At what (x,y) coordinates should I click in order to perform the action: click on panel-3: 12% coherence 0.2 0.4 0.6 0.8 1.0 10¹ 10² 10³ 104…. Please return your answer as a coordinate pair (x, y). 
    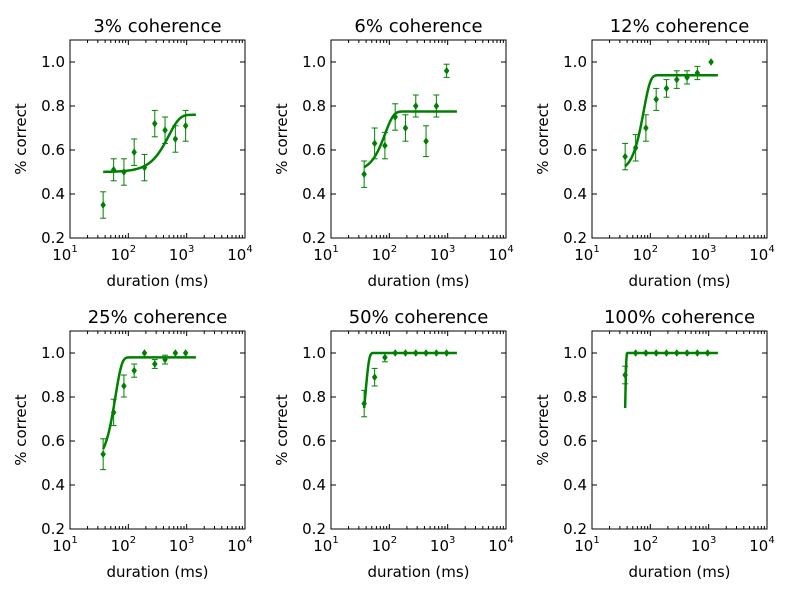
    Looking at the image, I should click on (654, 153).